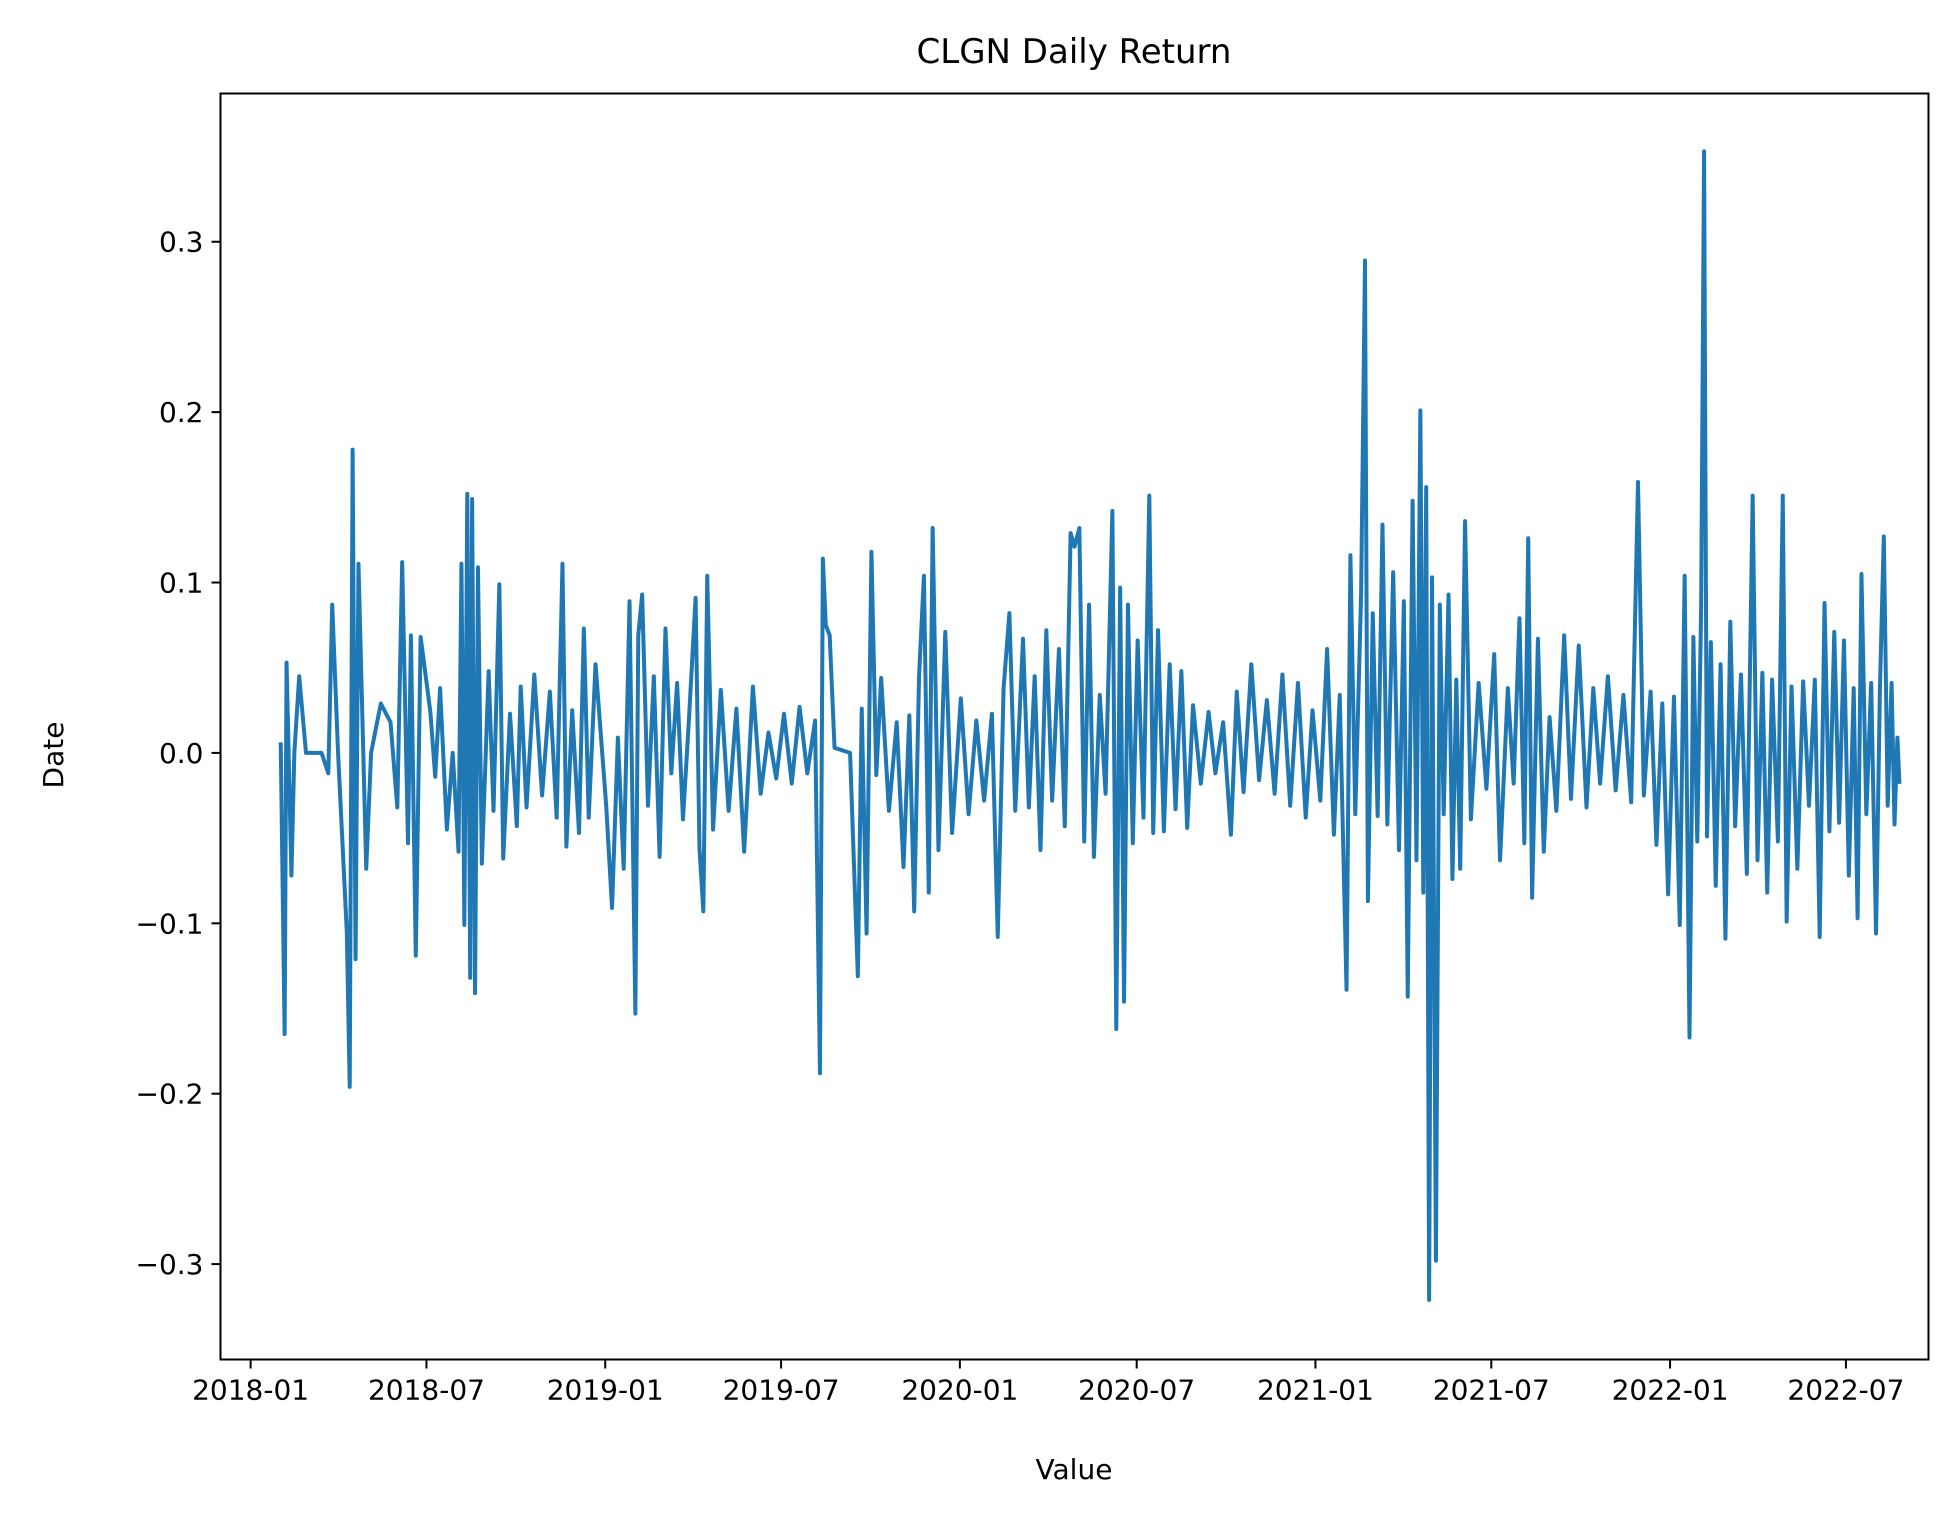 The height and width of the screenshot is (1515, 1950). What do you see at coordinates (181, 412) in the screenshot?
I see `y-tick-label: 0.2` at bounding box center [181, 412].